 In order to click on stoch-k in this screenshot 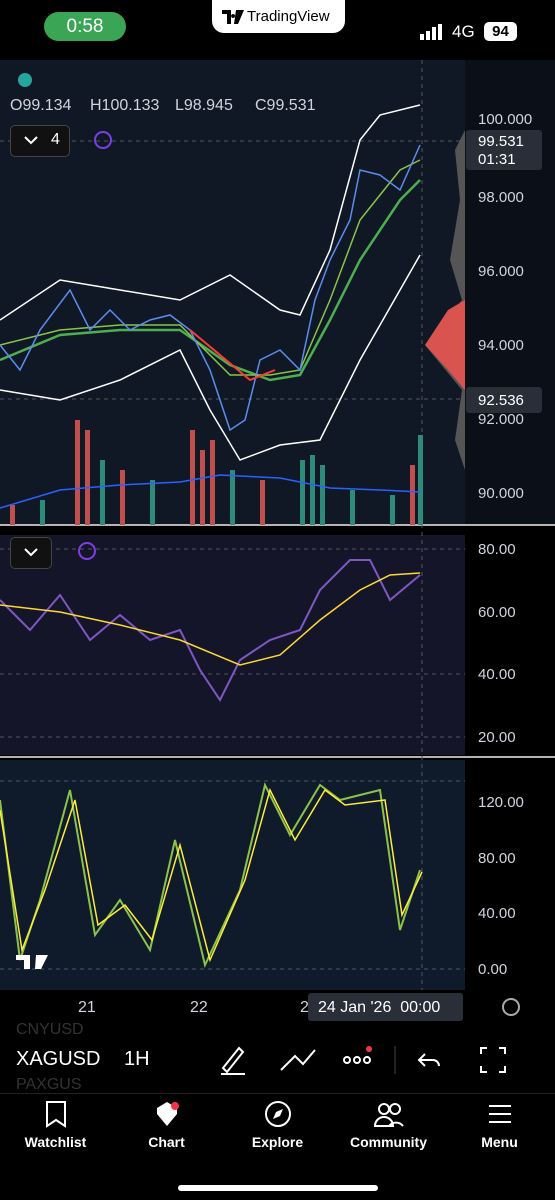, I will do `click(210, 875)`.